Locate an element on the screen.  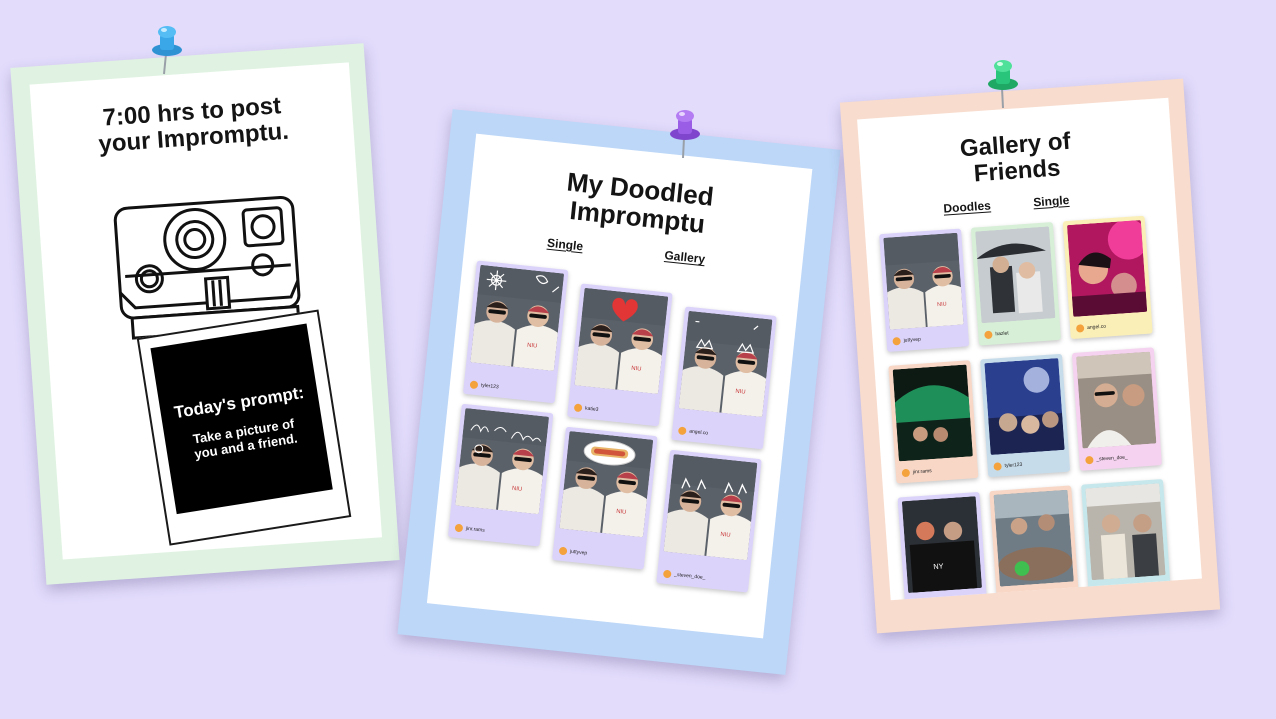
photo-author: hazlet is located at coordinates (996, 334).